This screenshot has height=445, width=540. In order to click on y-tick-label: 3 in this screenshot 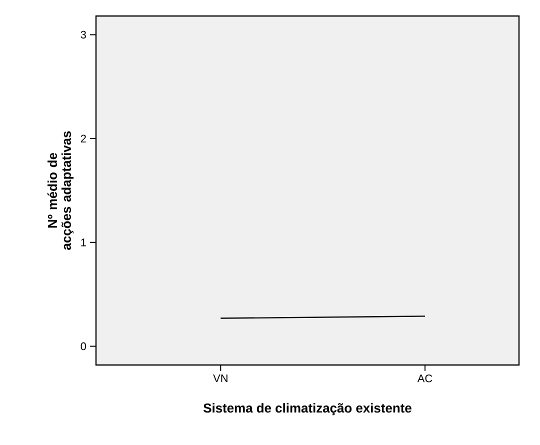, I will do `click(83, 34)`.